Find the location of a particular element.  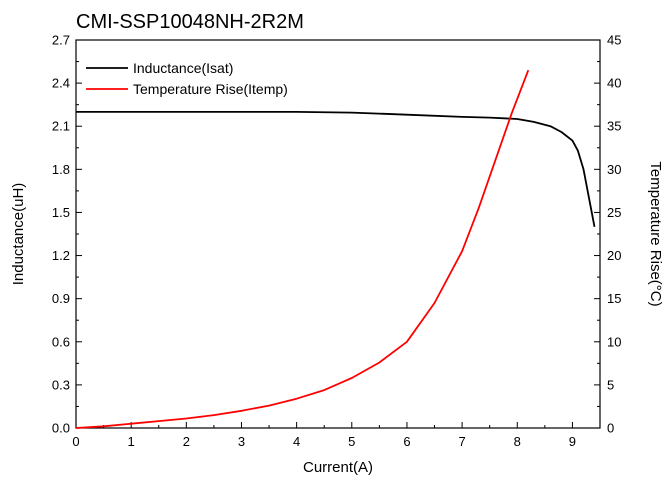

y-tick-label: 0.6 is located at coordinates (61, 341).